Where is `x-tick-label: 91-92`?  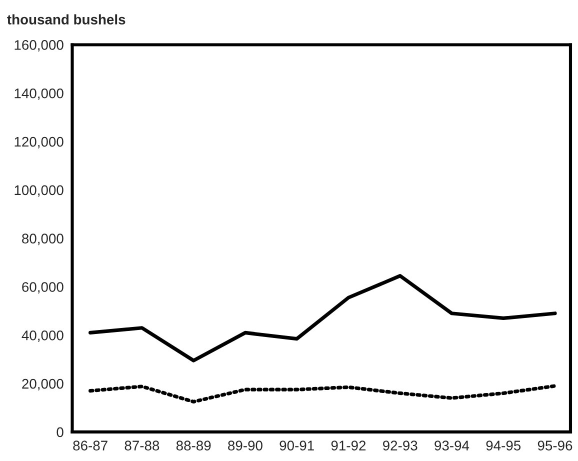 x-tick-label: 91-92 is located at coordinates (348, 445).